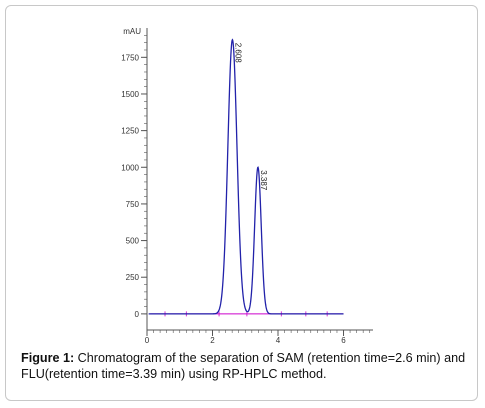 Image resolution: width=485 pixels, height=408 pixels. Describe the element at coordinates (343, 340) in the screenshot. I see `x-tick-label: 6` at that location.